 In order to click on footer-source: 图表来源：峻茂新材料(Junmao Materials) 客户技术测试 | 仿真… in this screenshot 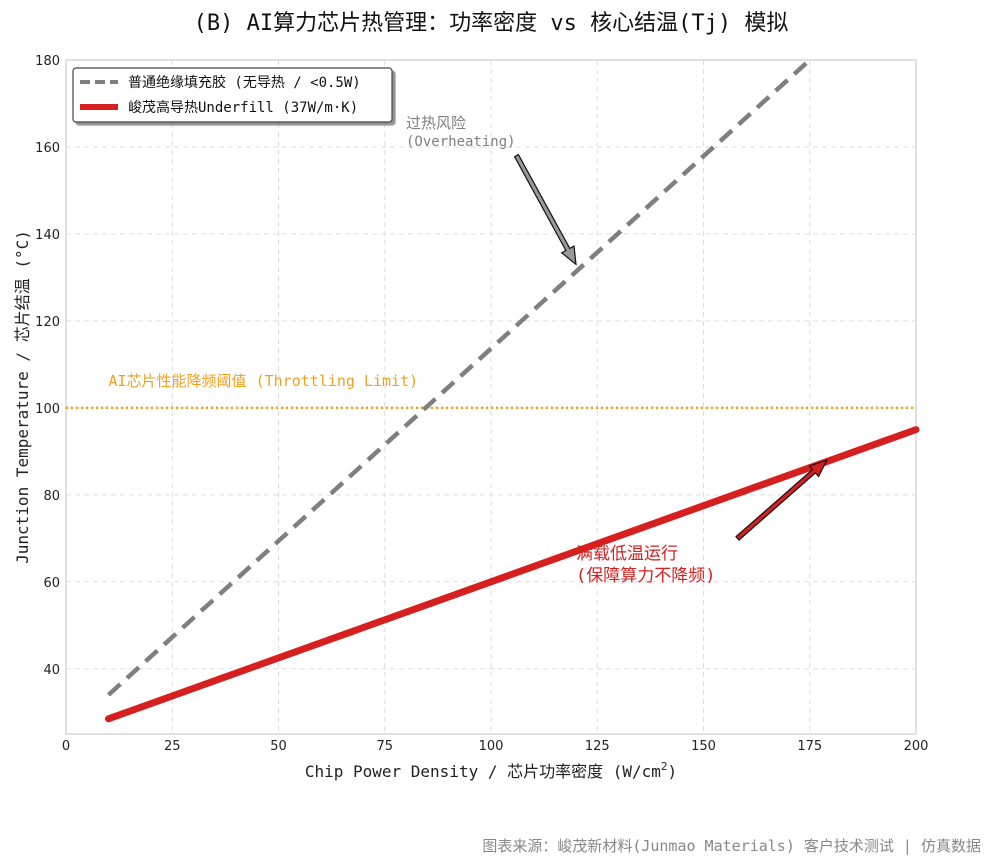, I will do `click(731, 846)`.